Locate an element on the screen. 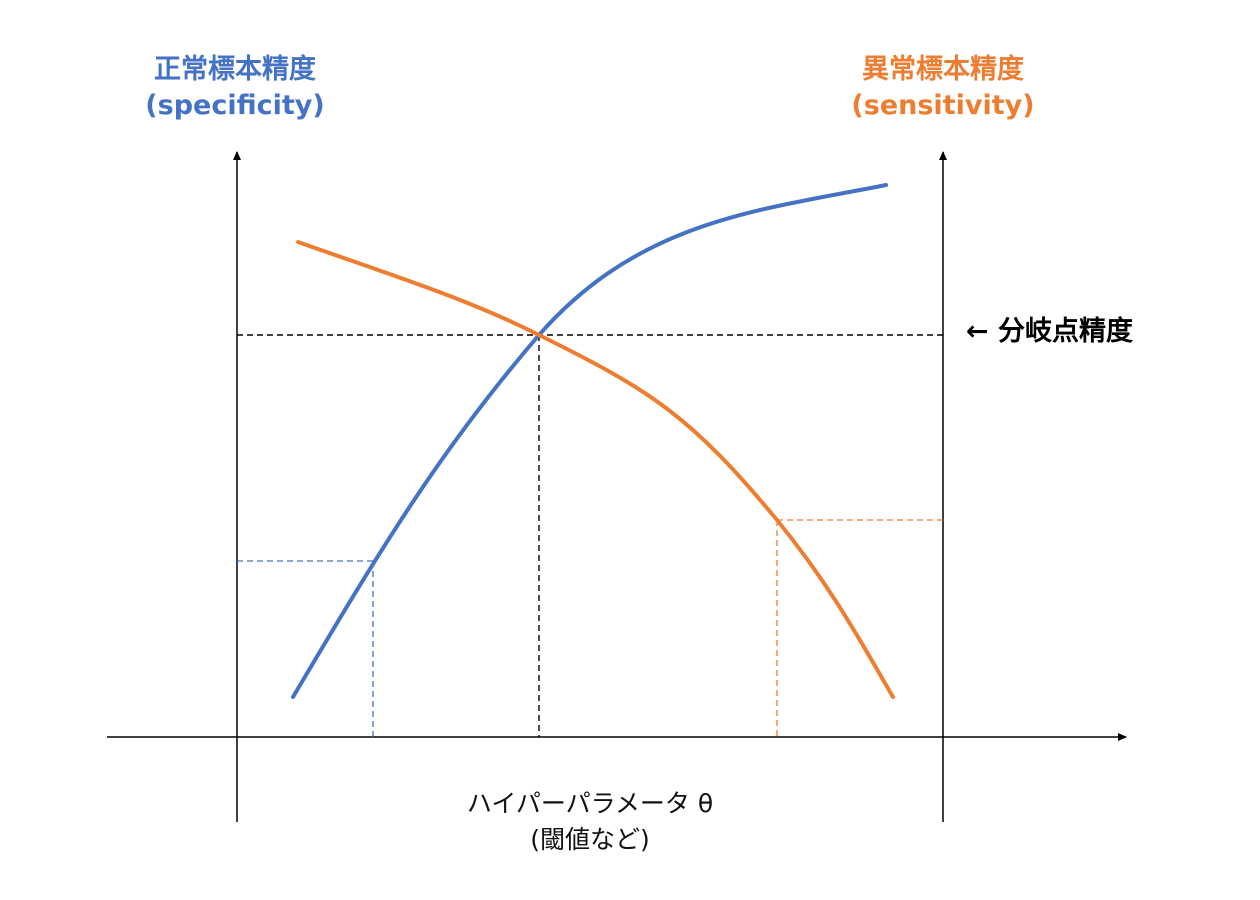 Image resolution: width=1260 pixels, height=900 pixels. specificity-axis-title: 正常標本精度 (specificity) is located at coordinates (235, 88).